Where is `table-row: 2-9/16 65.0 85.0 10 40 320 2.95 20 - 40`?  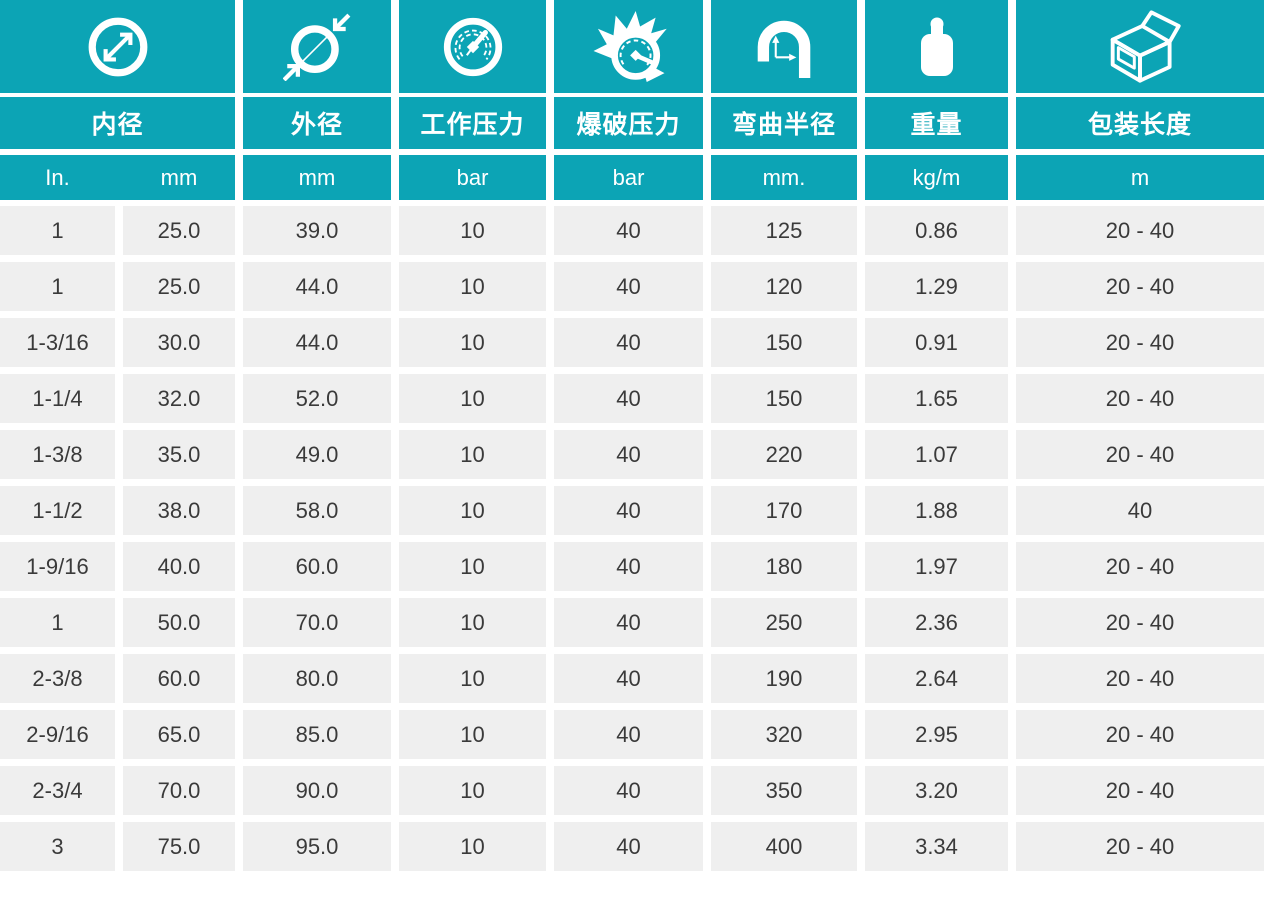
table-row: 2-9/16 65.0 85.0 10 40 320 2.95 20 - 40 is located at coordinates (632, 734).